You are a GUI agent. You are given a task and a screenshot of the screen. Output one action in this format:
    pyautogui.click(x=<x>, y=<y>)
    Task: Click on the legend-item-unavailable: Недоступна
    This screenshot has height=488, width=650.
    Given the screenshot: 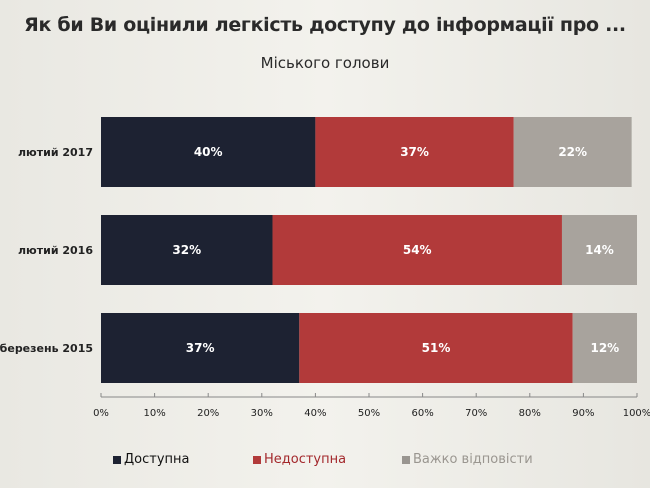 What is the action you would take?
    pyautogui.click(x=299, y=459)
    